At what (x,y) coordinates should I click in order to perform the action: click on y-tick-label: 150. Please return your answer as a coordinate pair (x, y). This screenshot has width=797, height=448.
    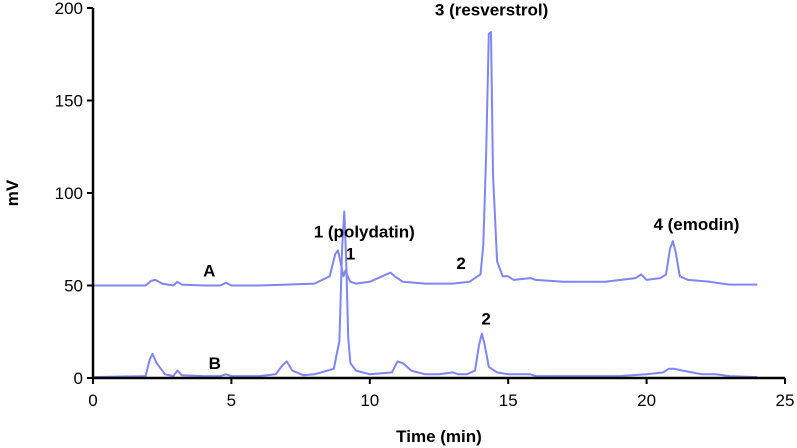
    Looking at the image, I should click on (69, 101).